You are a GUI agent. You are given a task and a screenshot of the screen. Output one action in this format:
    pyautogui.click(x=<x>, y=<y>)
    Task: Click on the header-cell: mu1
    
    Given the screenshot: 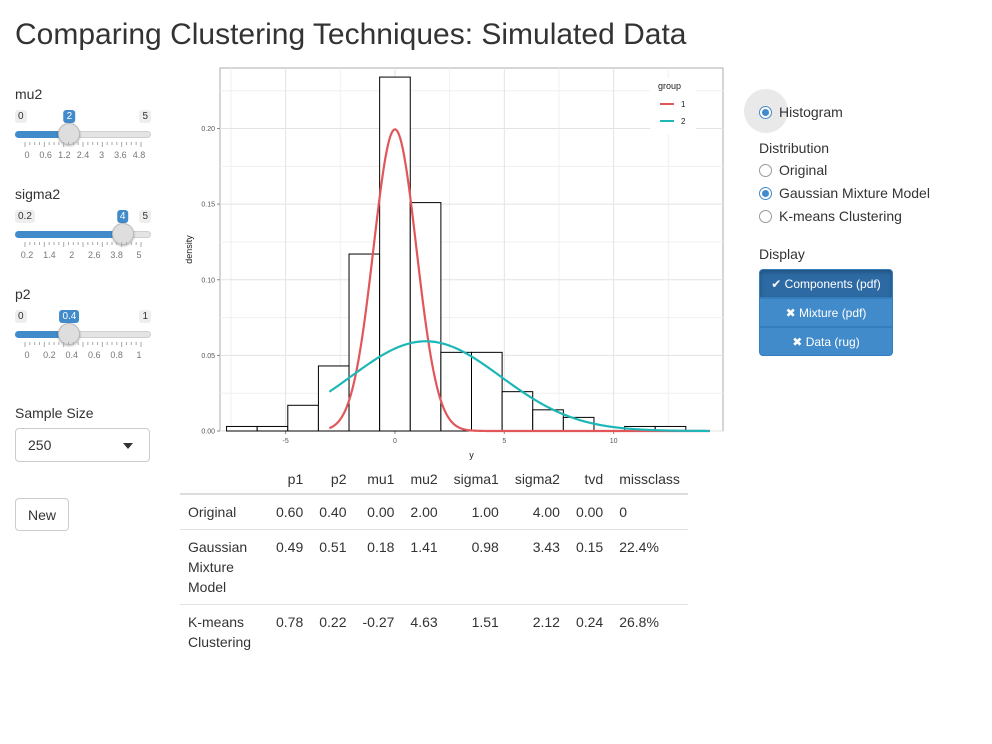 What is the action you would take?
    pyautogui.click(x=378, y=480)
    